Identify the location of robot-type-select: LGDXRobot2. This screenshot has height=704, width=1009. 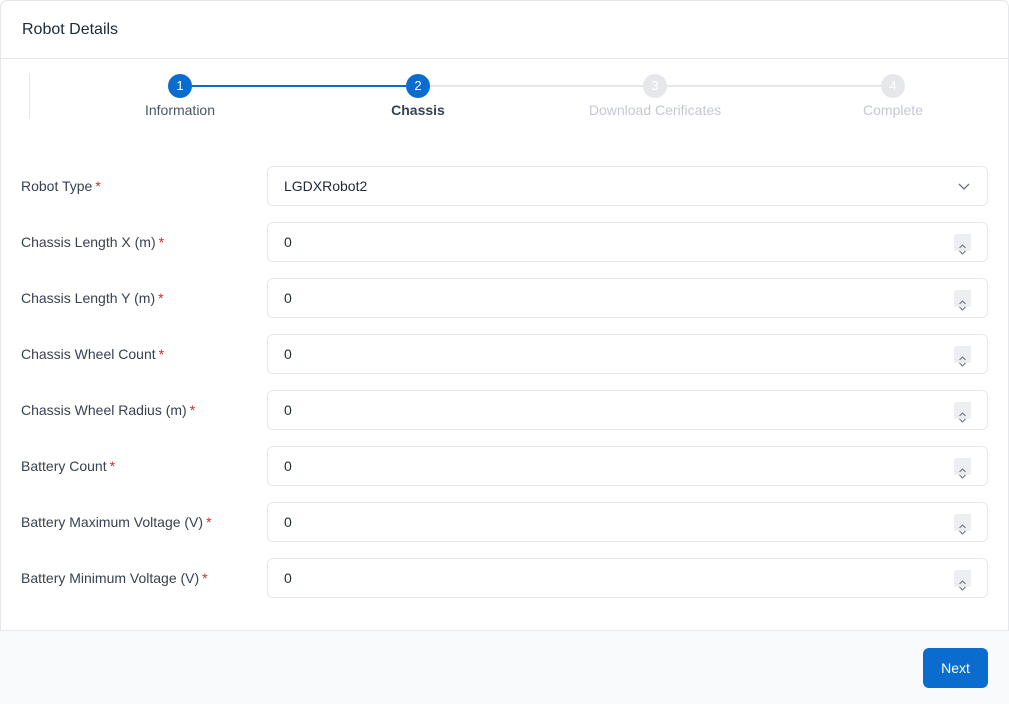
(627, 186).